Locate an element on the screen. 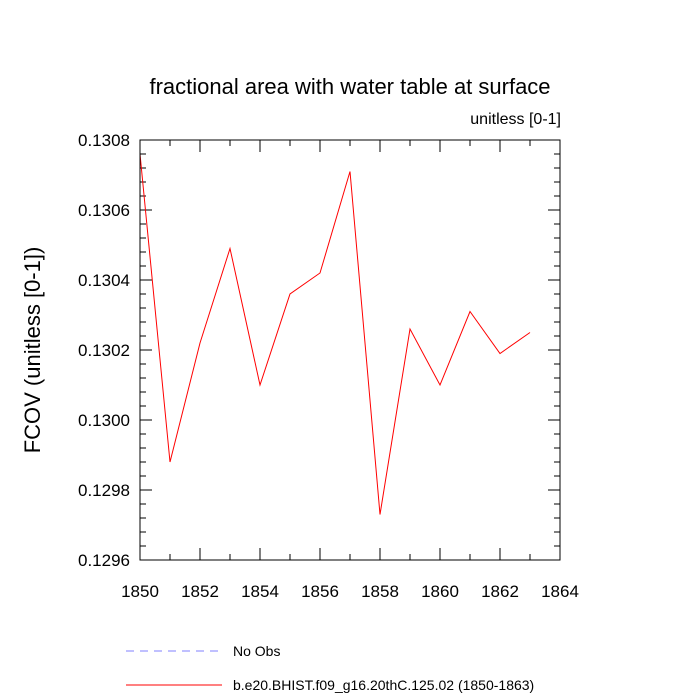 The width and height of the screenshot is (700, 700). y-tick-label: 0.1298 is located at coordinates (104, 490).